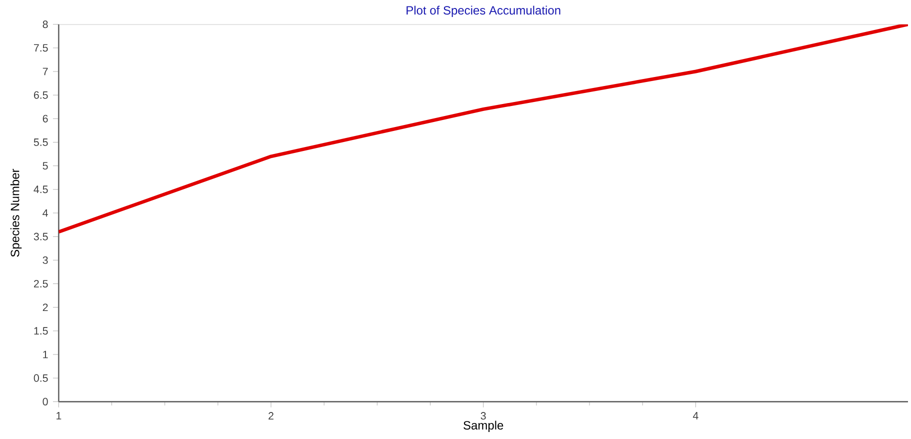 This screenshot has width=911, height=439. What do you see at coordinates (45, 213) in the screenshot?
I see `y-tick-label: 4` at bounding box center [45, 213].